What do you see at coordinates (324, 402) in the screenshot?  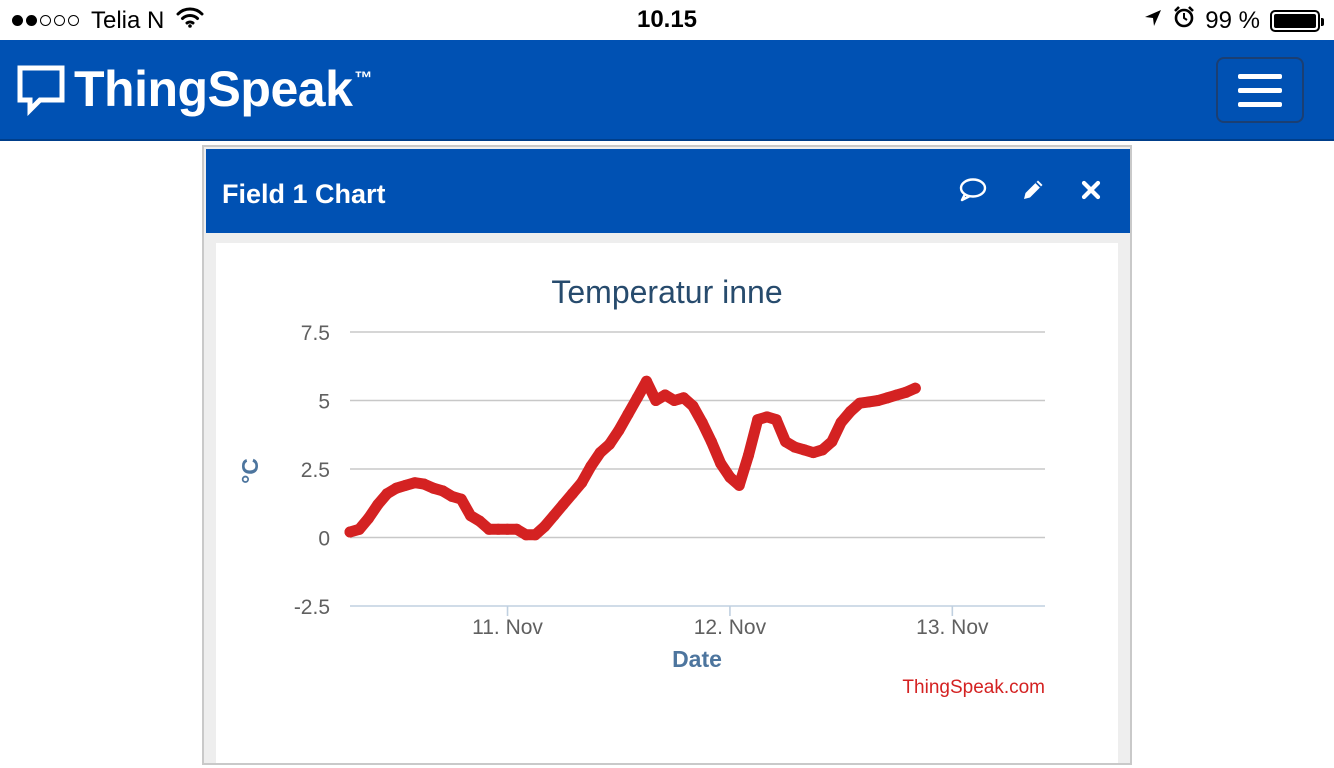 I see `y-tick-label: 5` at bounding box center [324, 402].